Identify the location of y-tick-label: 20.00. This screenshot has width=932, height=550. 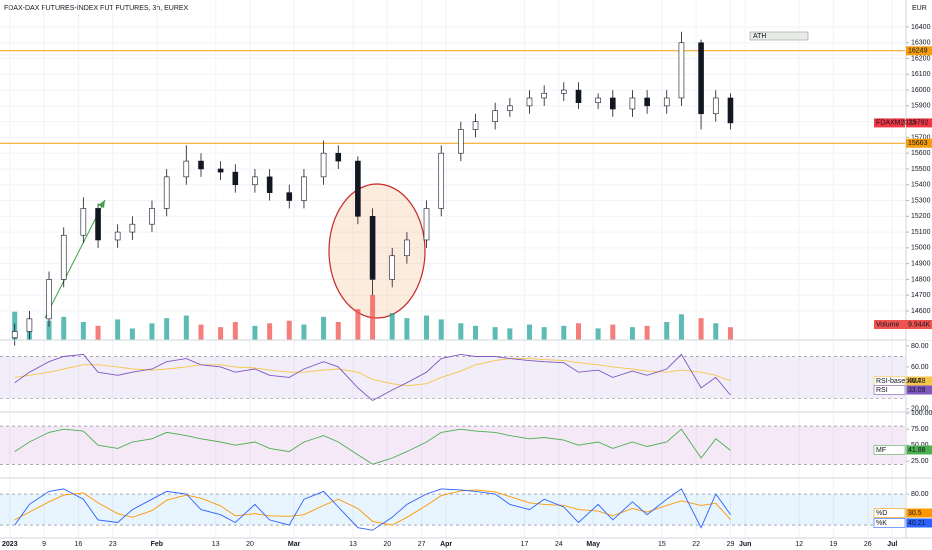
(920, 409).